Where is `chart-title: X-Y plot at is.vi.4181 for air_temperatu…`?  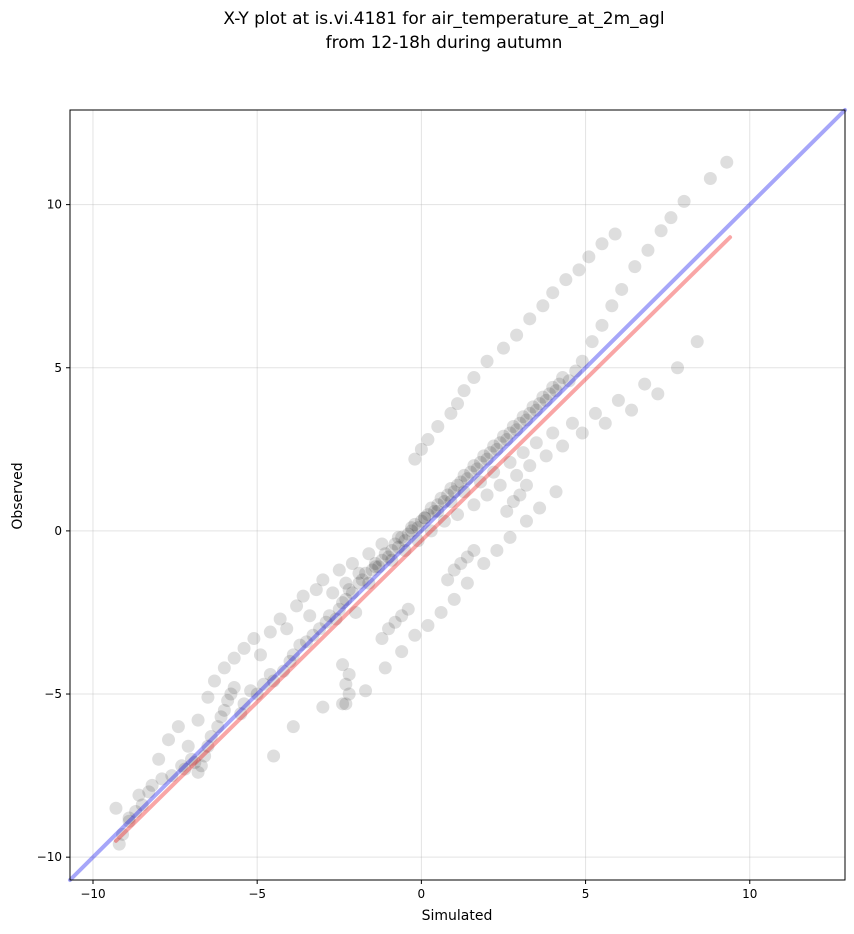 chart-title: X-Y plot at is.vi.4181 for air_temperatu… is located at coordinates (443, 31).